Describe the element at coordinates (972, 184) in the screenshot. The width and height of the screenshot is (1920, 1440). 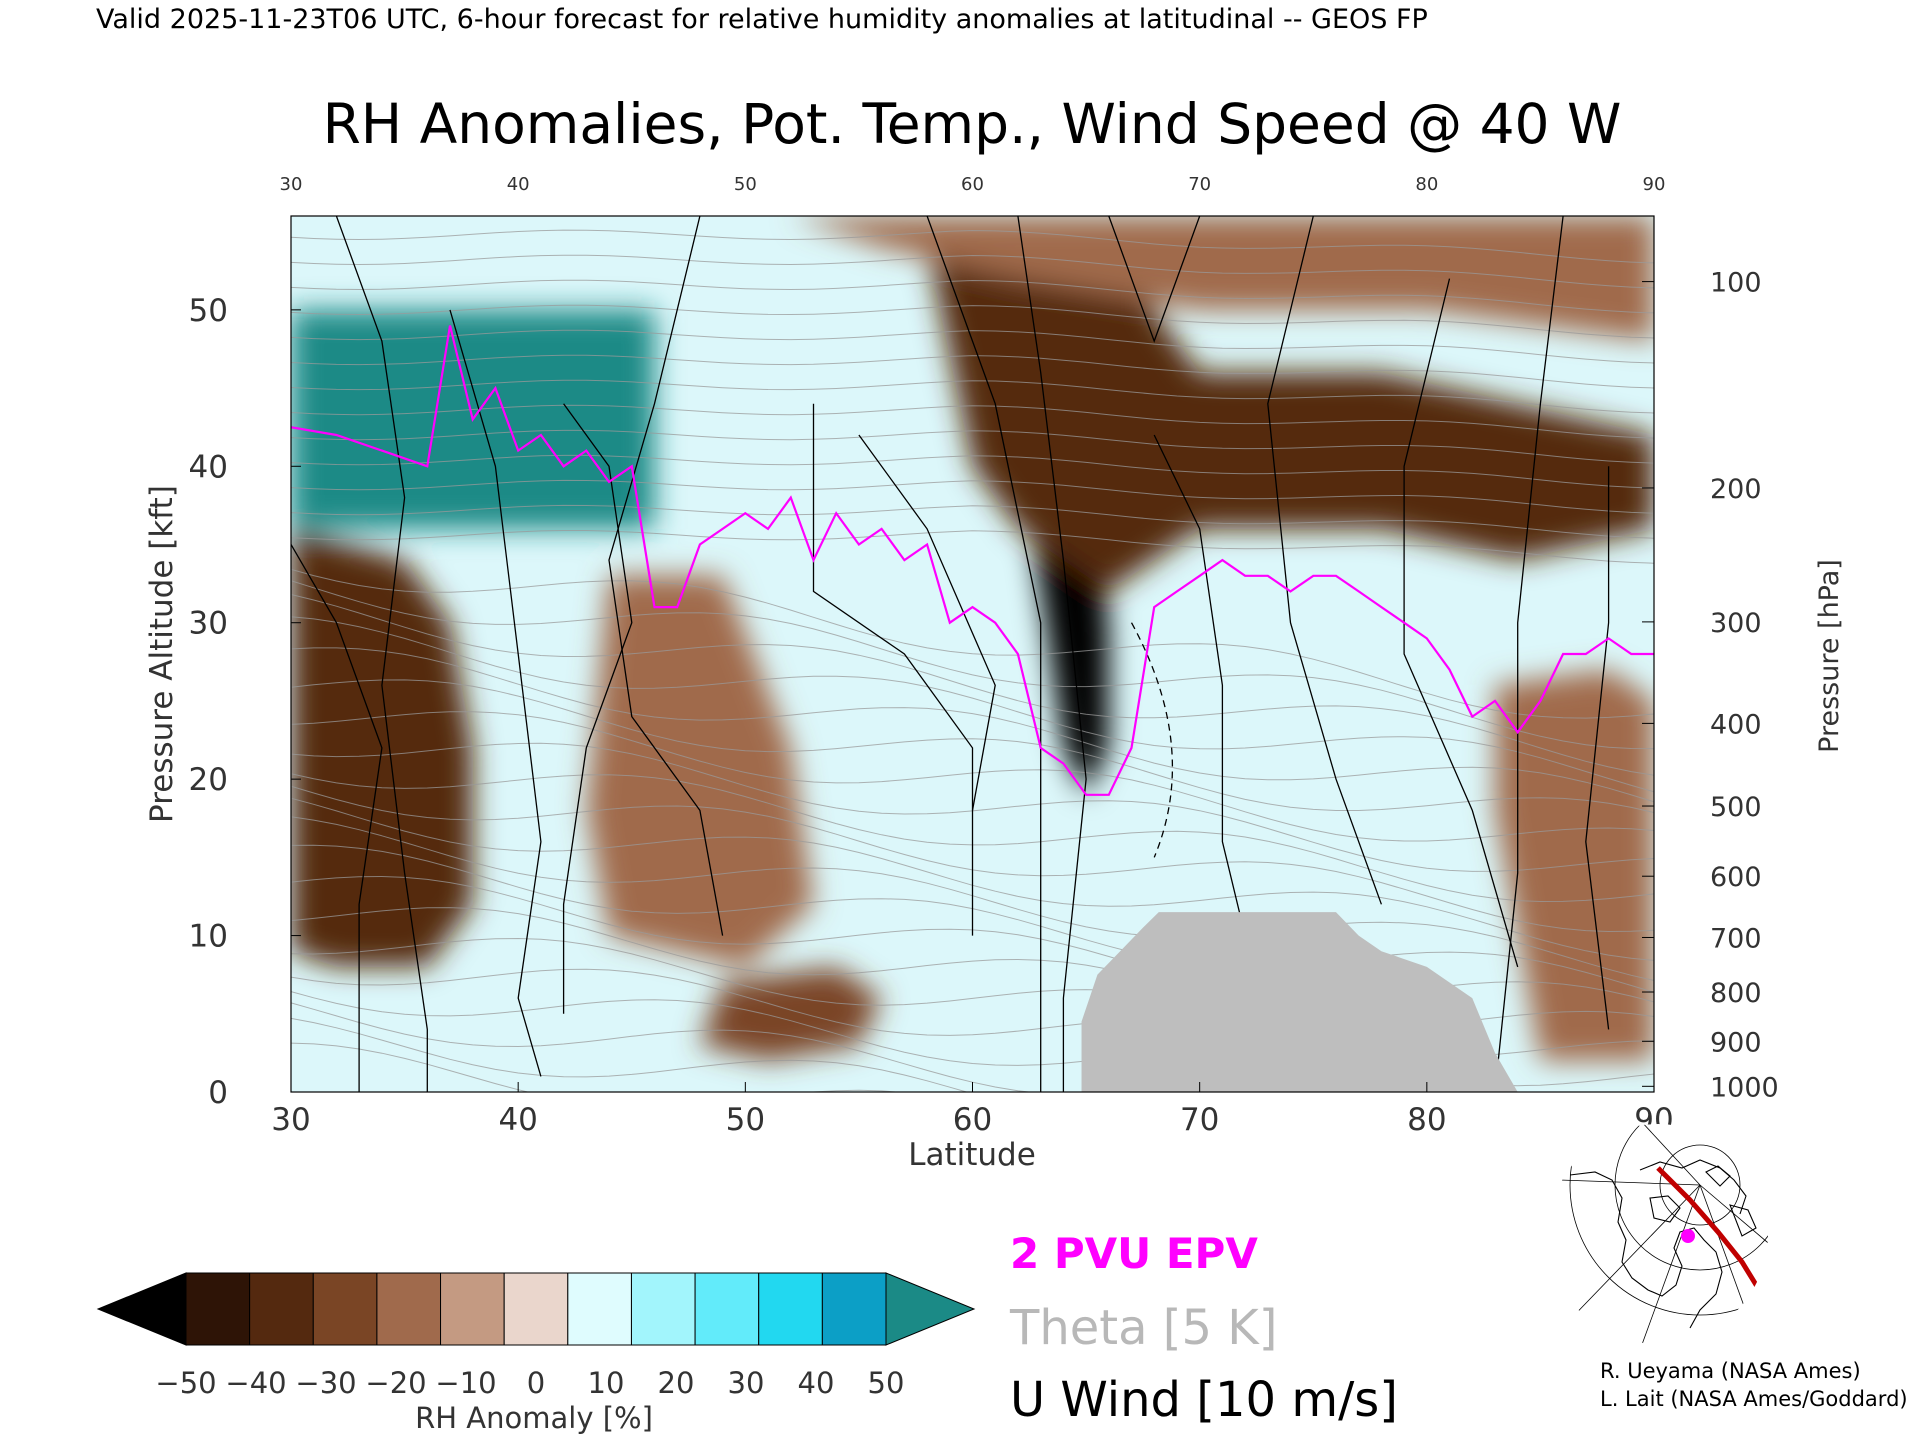
I see `x-top-tick-label: 60` at that location.